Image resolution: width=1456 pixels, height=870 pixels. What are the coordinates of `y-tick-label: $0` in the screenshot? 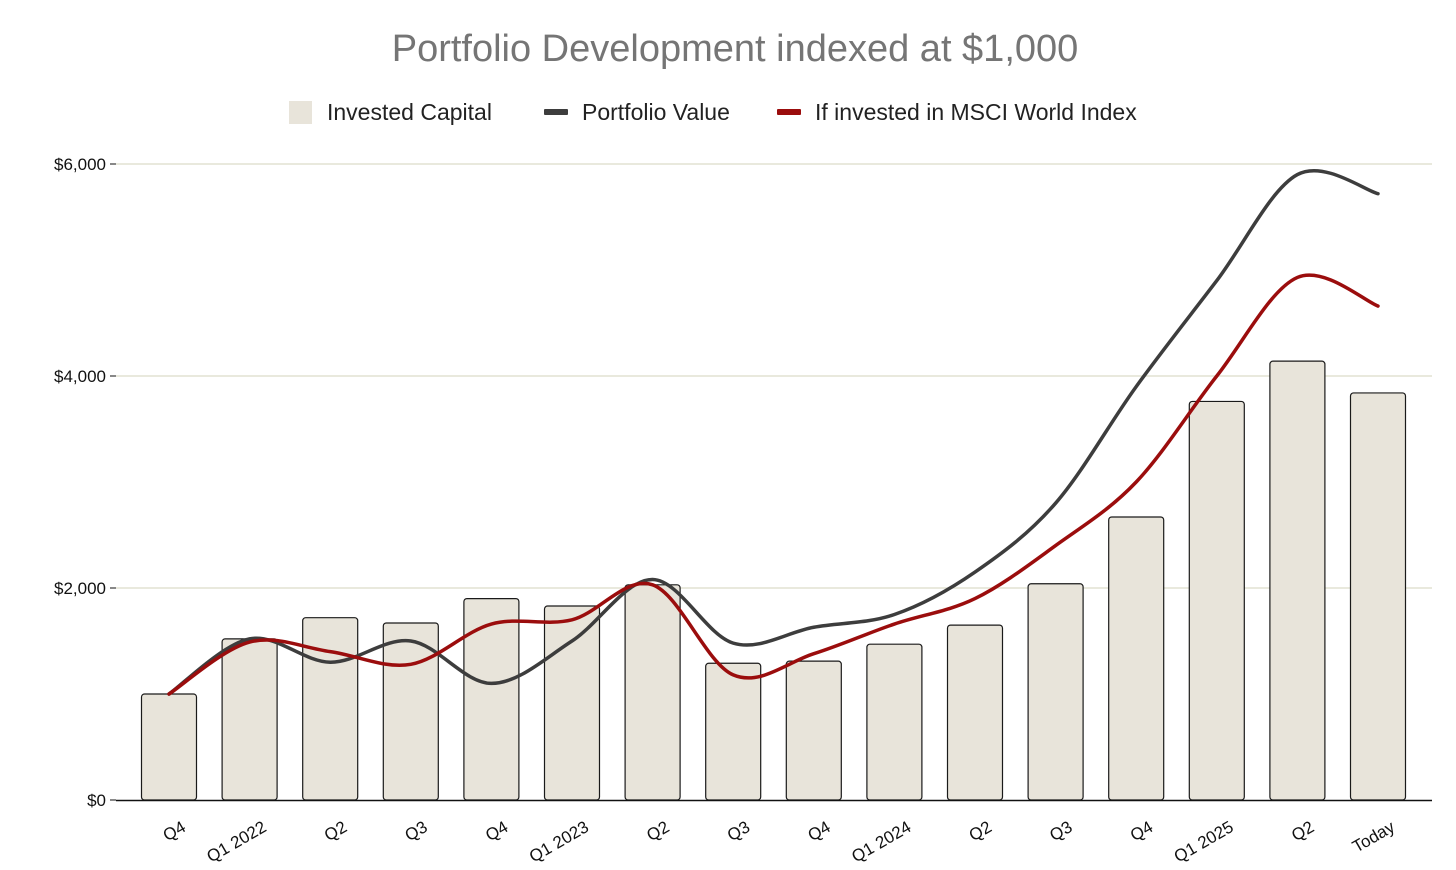 It's located at (96, 800).